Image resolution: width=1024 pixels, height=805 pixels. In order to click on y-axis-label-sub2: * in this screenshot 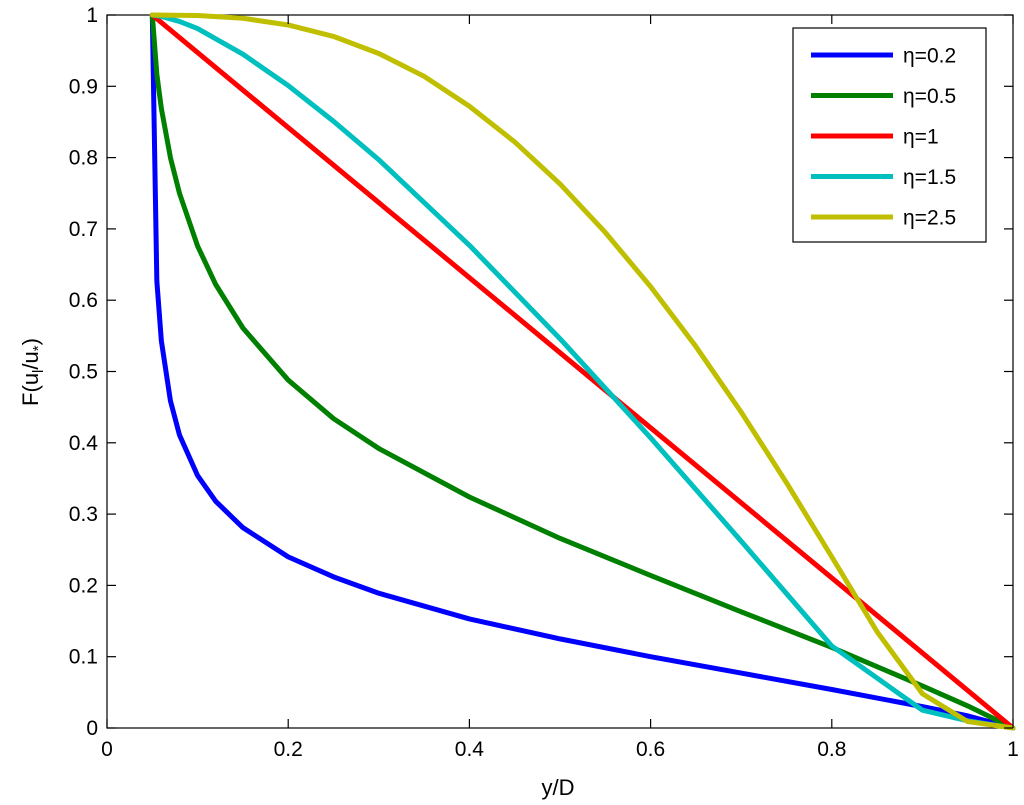, I will do `click(38, 348)`.